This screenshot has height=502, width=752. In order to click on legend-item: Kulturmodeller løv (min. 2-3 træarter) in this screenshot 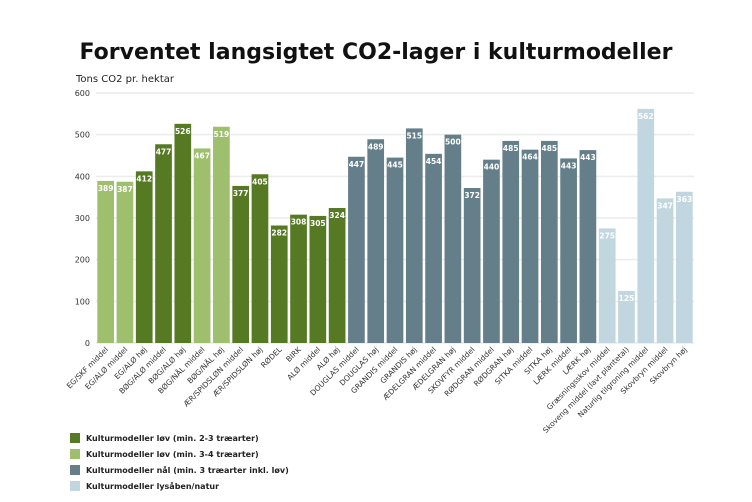, I will do `click(164, 438)`.